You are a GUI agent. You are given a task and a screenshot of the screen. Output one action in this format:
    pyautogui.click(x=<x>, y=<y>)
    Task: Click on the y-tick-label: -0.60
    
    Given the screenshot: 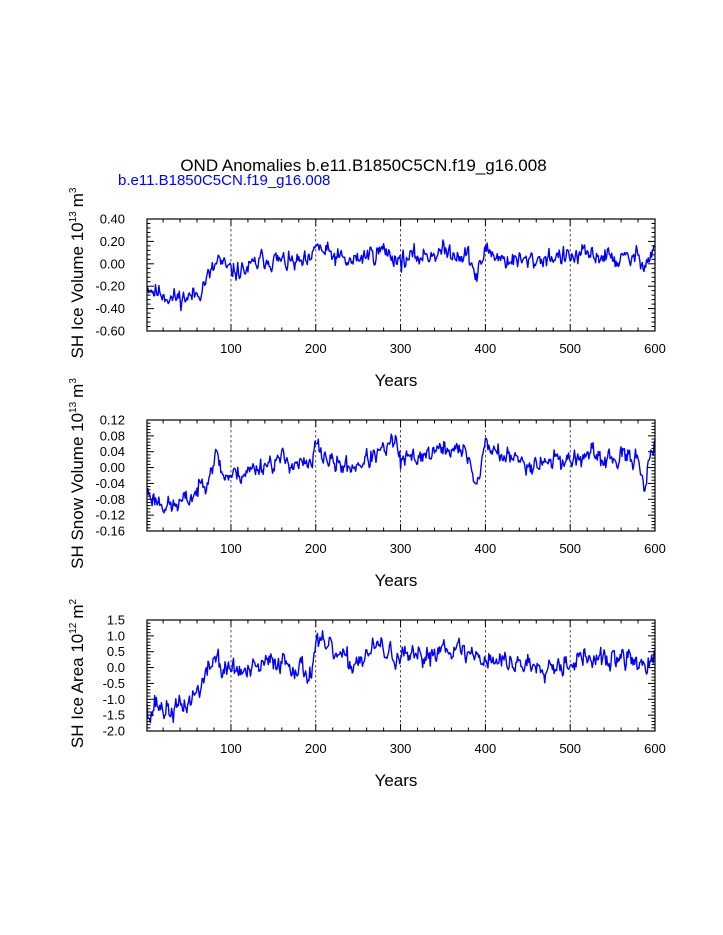 What is the action you would take?
    pyautogui.click(x=110, y=331)
    